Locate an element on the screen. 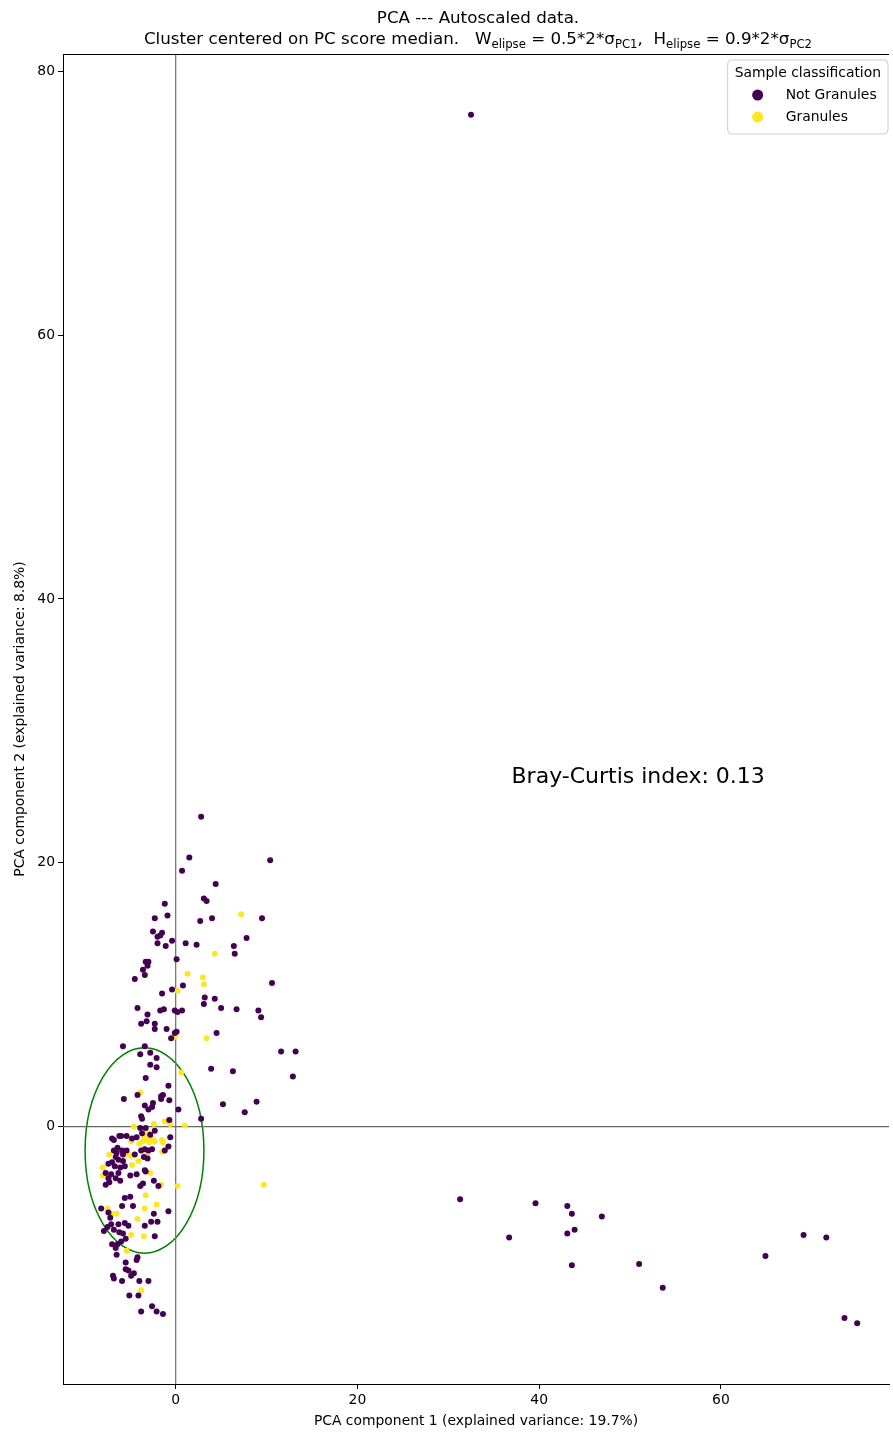  chart-subtitle: Cluster centered on PC score median. W$_{elipse}$ = 0.5*2*σ$_{PC1}$, H$_{elipse}$ = 0.9*2*σ$_{PC2}$ is located at coordinates (478, 39).